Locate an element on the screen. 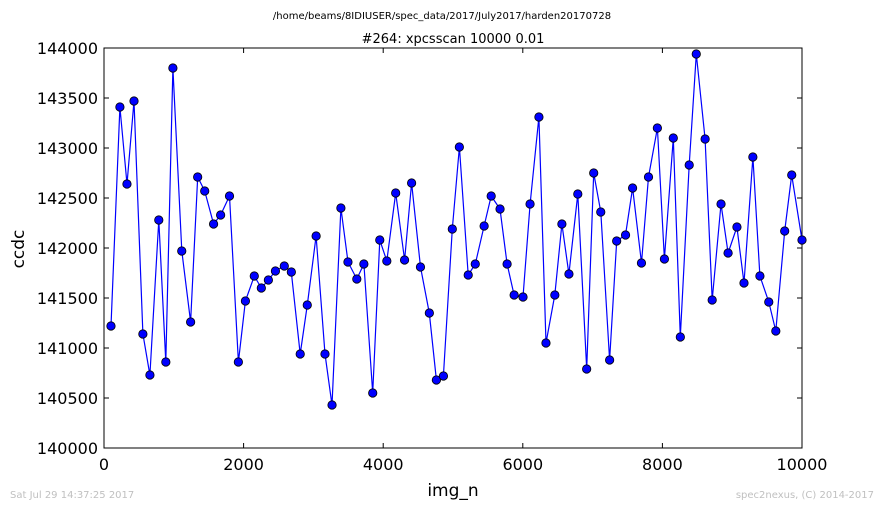  chart-title: #264: xpcsscan 10000 0.01 is located at coordinates (453, 39).